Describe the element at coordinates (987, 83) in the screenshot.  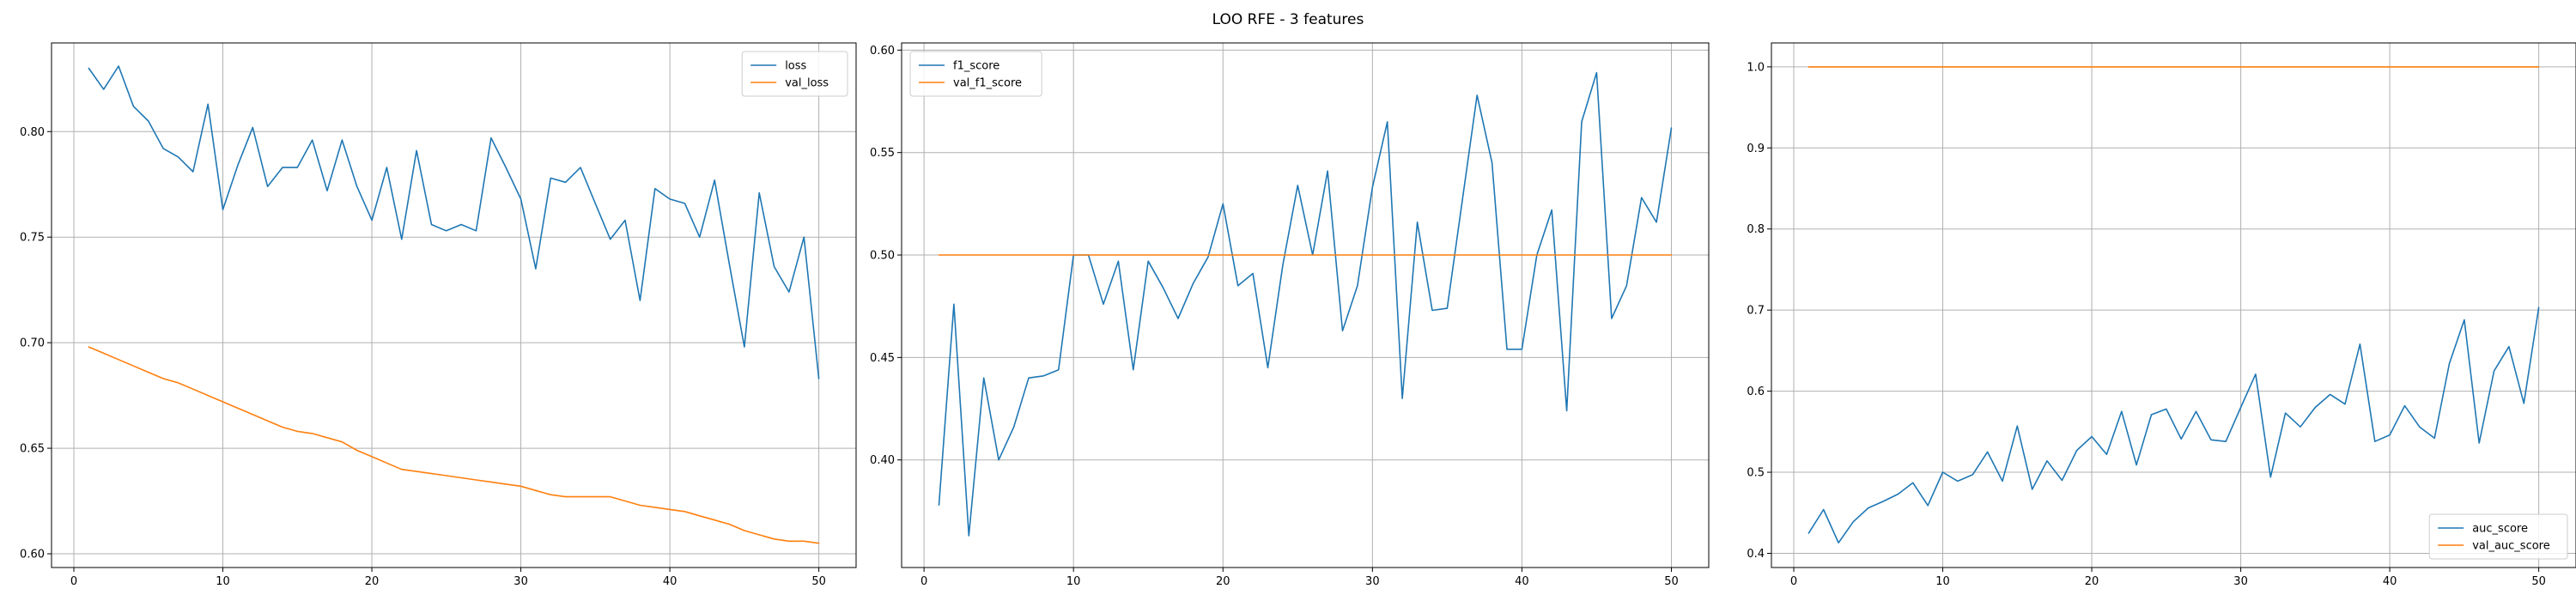
I see `legend-label-val-f1-score: val_f1_score` at that location.